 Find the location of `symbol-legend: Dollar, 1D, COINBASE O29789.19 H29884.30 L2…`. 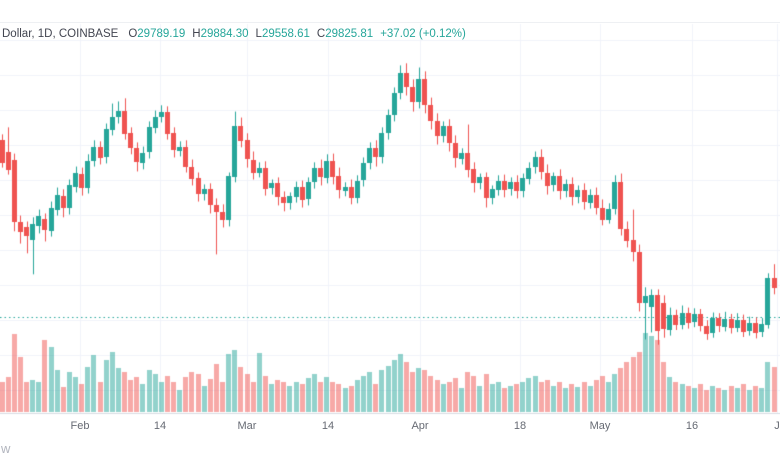

symbol-legend: Dollar, 1D, COINBASE O29789.19 H29884.30 L2… is located at coordinates (234, 34).